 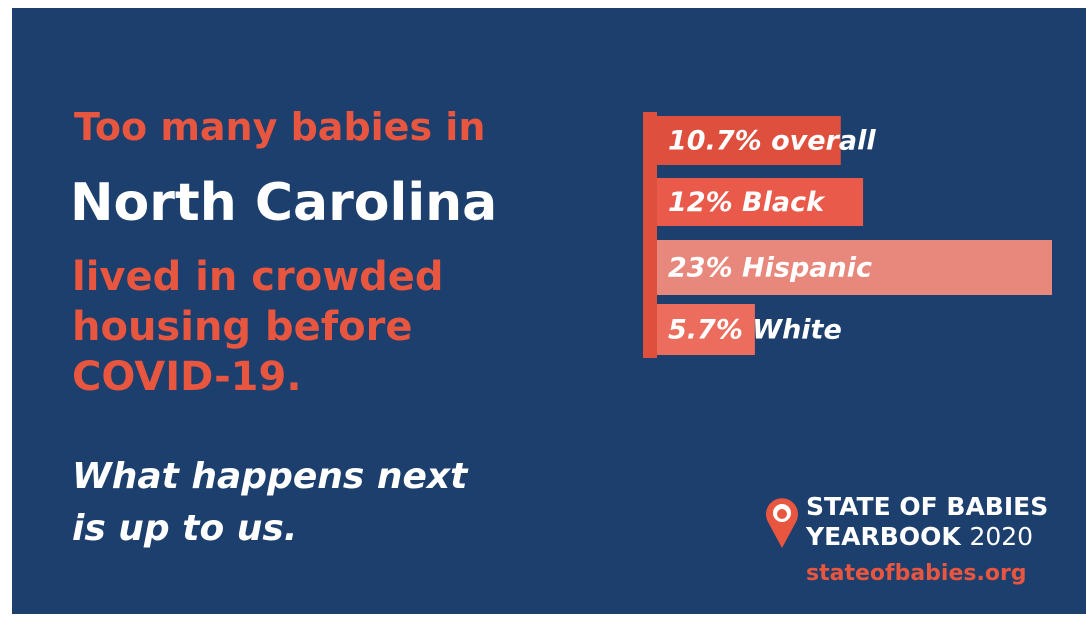 What do you see at coordinates (184, 528) in the screenshot?
I see `call: is up to us.` at bounding box center [184, 528].